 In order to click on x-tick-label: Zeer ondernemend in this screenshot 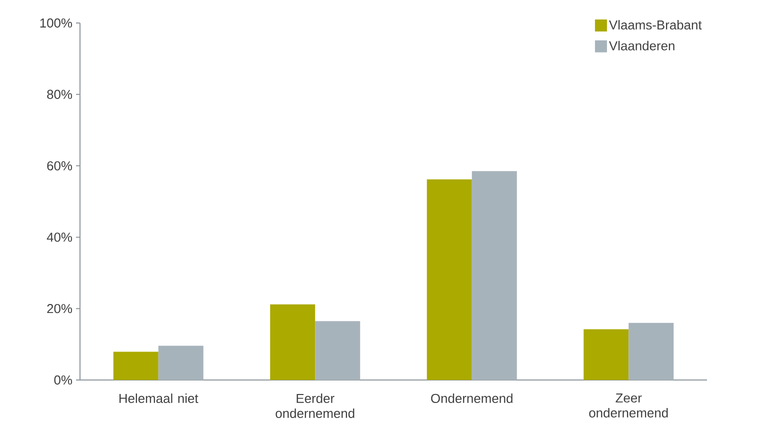, I will do `click(628, 406)`.